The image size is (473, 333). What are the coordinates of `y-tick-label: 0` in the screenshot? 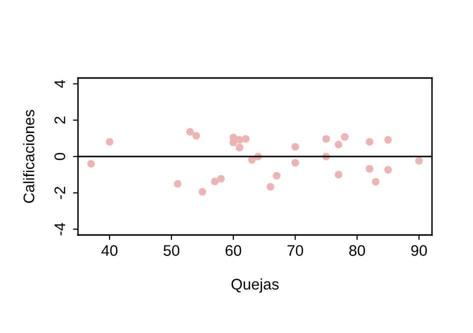 It's located at (60, 156).